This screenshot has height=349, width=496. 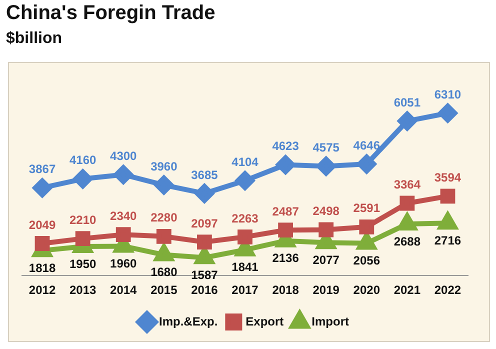 I want to click on data-label: 1818, so click(x=42, y=267).